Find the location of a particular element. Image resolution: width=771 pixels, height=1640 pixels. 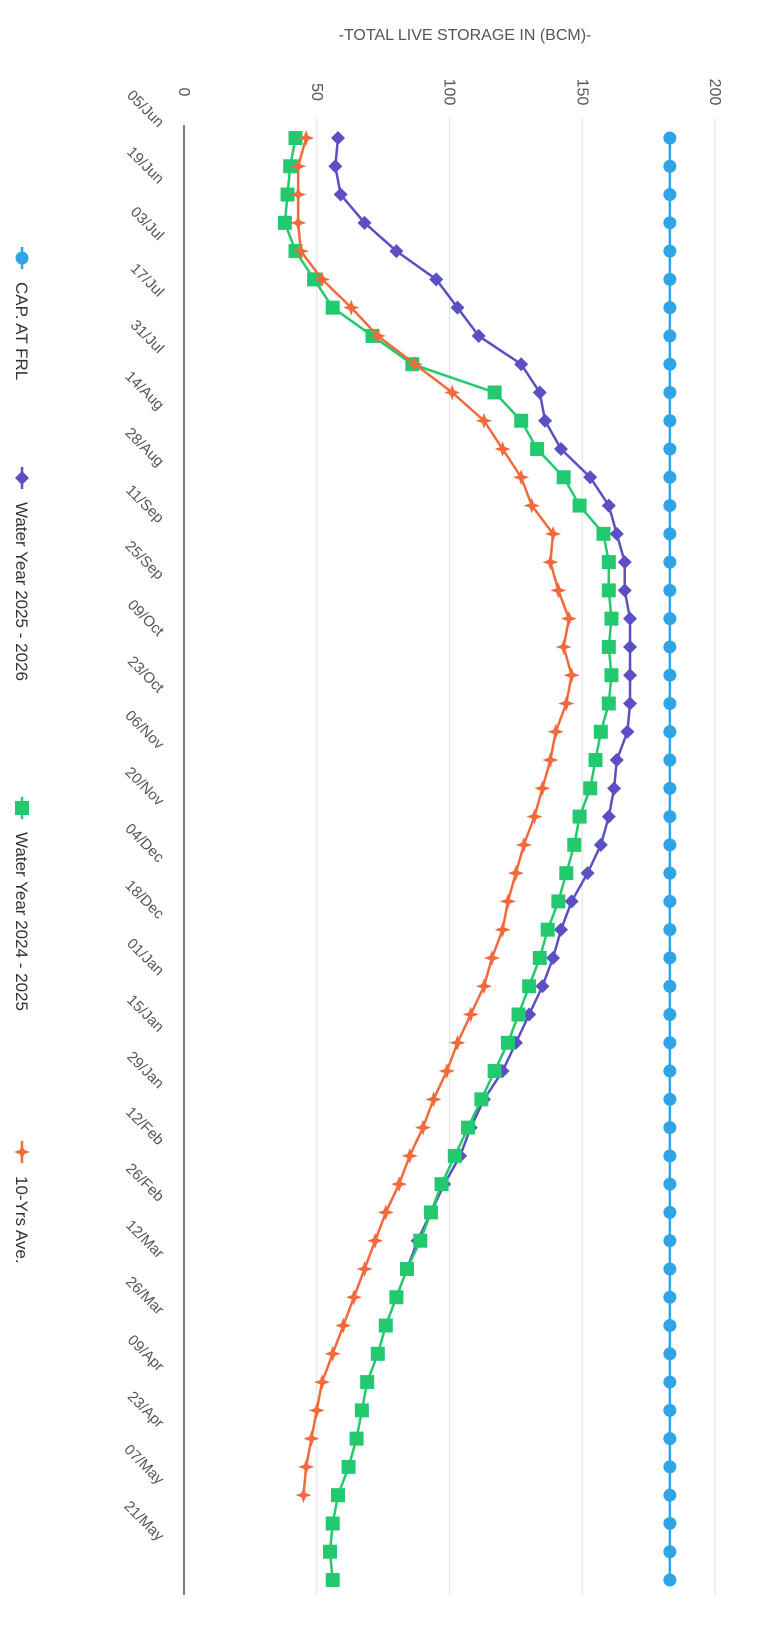

x-tick-label: 11/Sep is located at coordinates (144, 504).